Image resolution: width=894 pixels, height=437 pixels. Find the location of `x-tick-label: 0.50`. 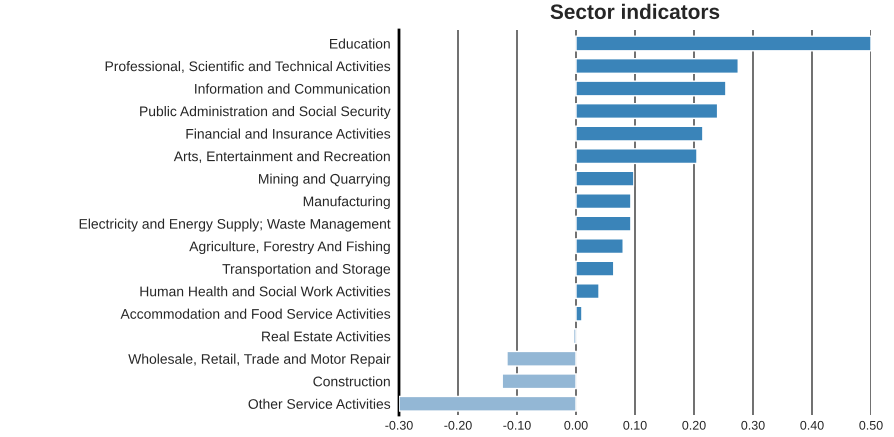

x-tick-label: 0.50 is located at coordinates (871, 425).